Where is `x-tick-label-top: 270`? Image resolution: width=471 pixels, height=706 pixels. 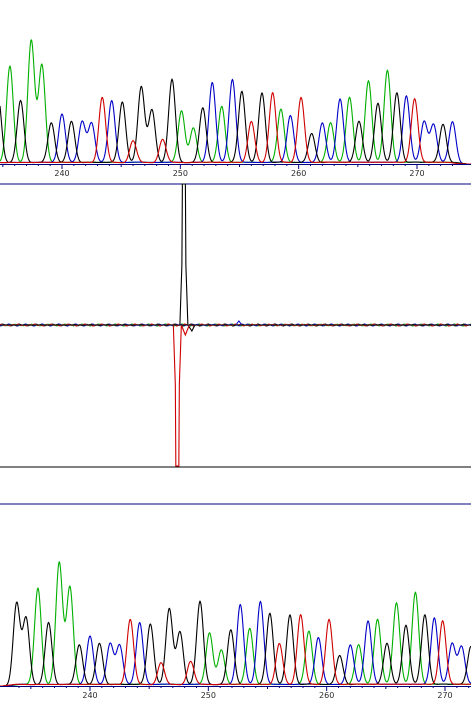 x-tick-label-top: 270 is located at coordinates (416, 173).